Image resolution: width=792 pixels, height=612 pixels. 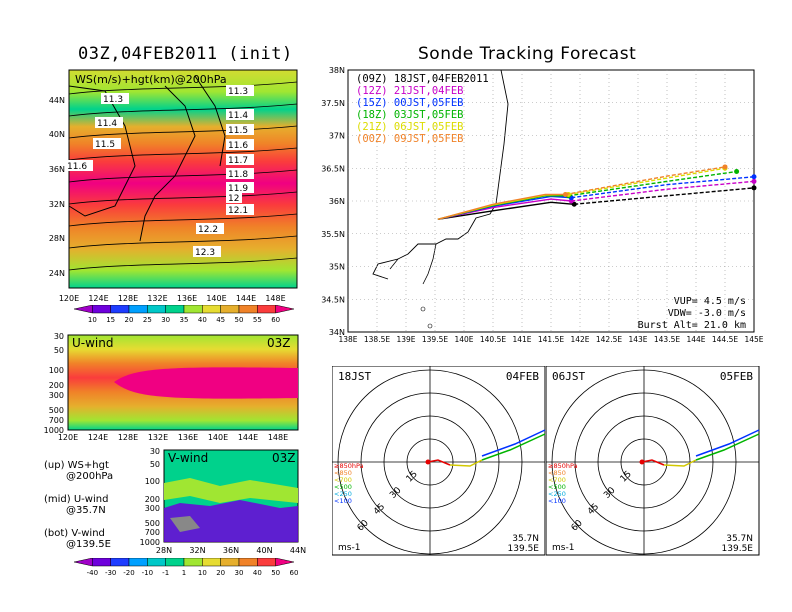 I want to click on vwind-label: V-wind, so click(x=188, y=458).